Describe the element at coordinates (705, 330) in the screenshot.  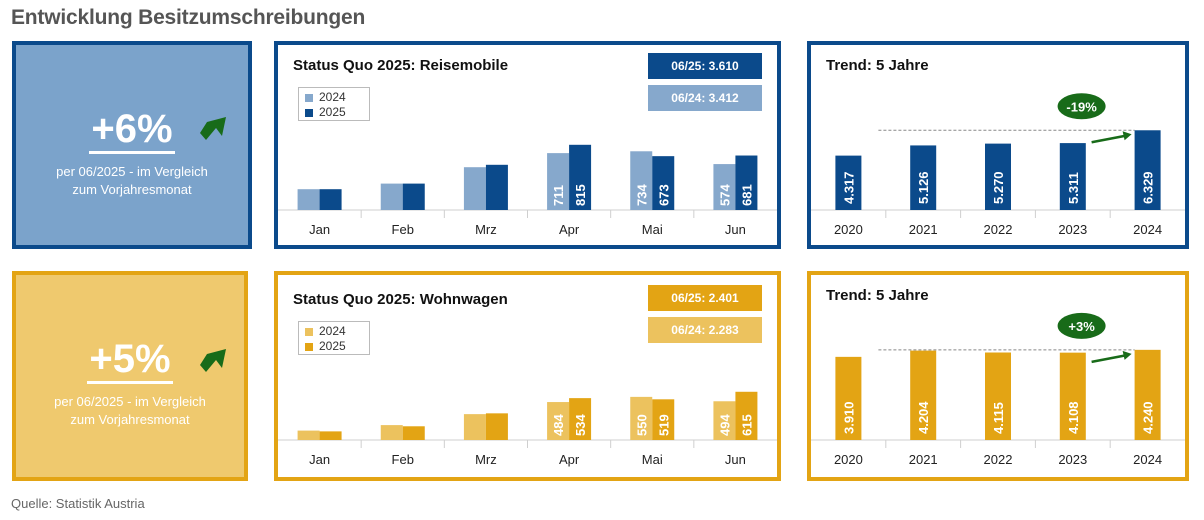
I see `badge-2024: 06/24: 2.283` at that location.